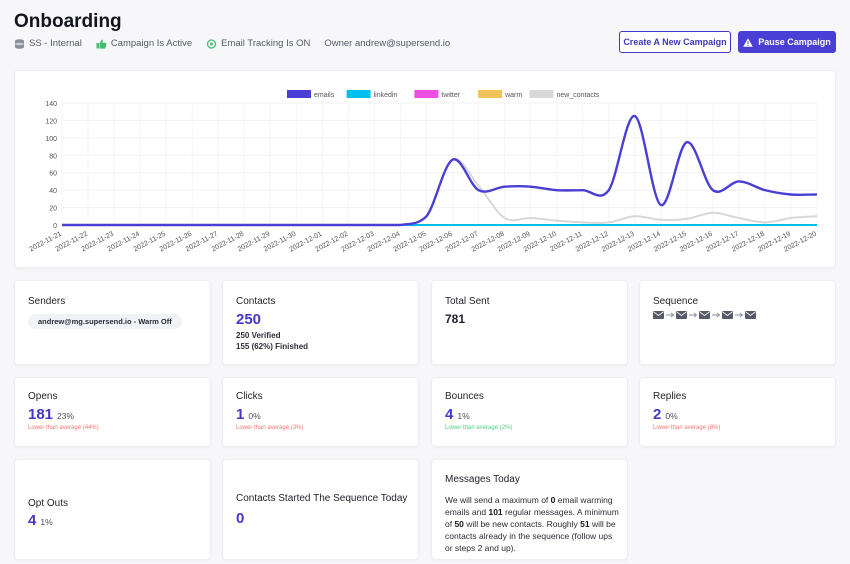  Describe the element at coordinates (687, 428) in the screenshot. I see `replies-note: Lower than average (8%)` at that location.